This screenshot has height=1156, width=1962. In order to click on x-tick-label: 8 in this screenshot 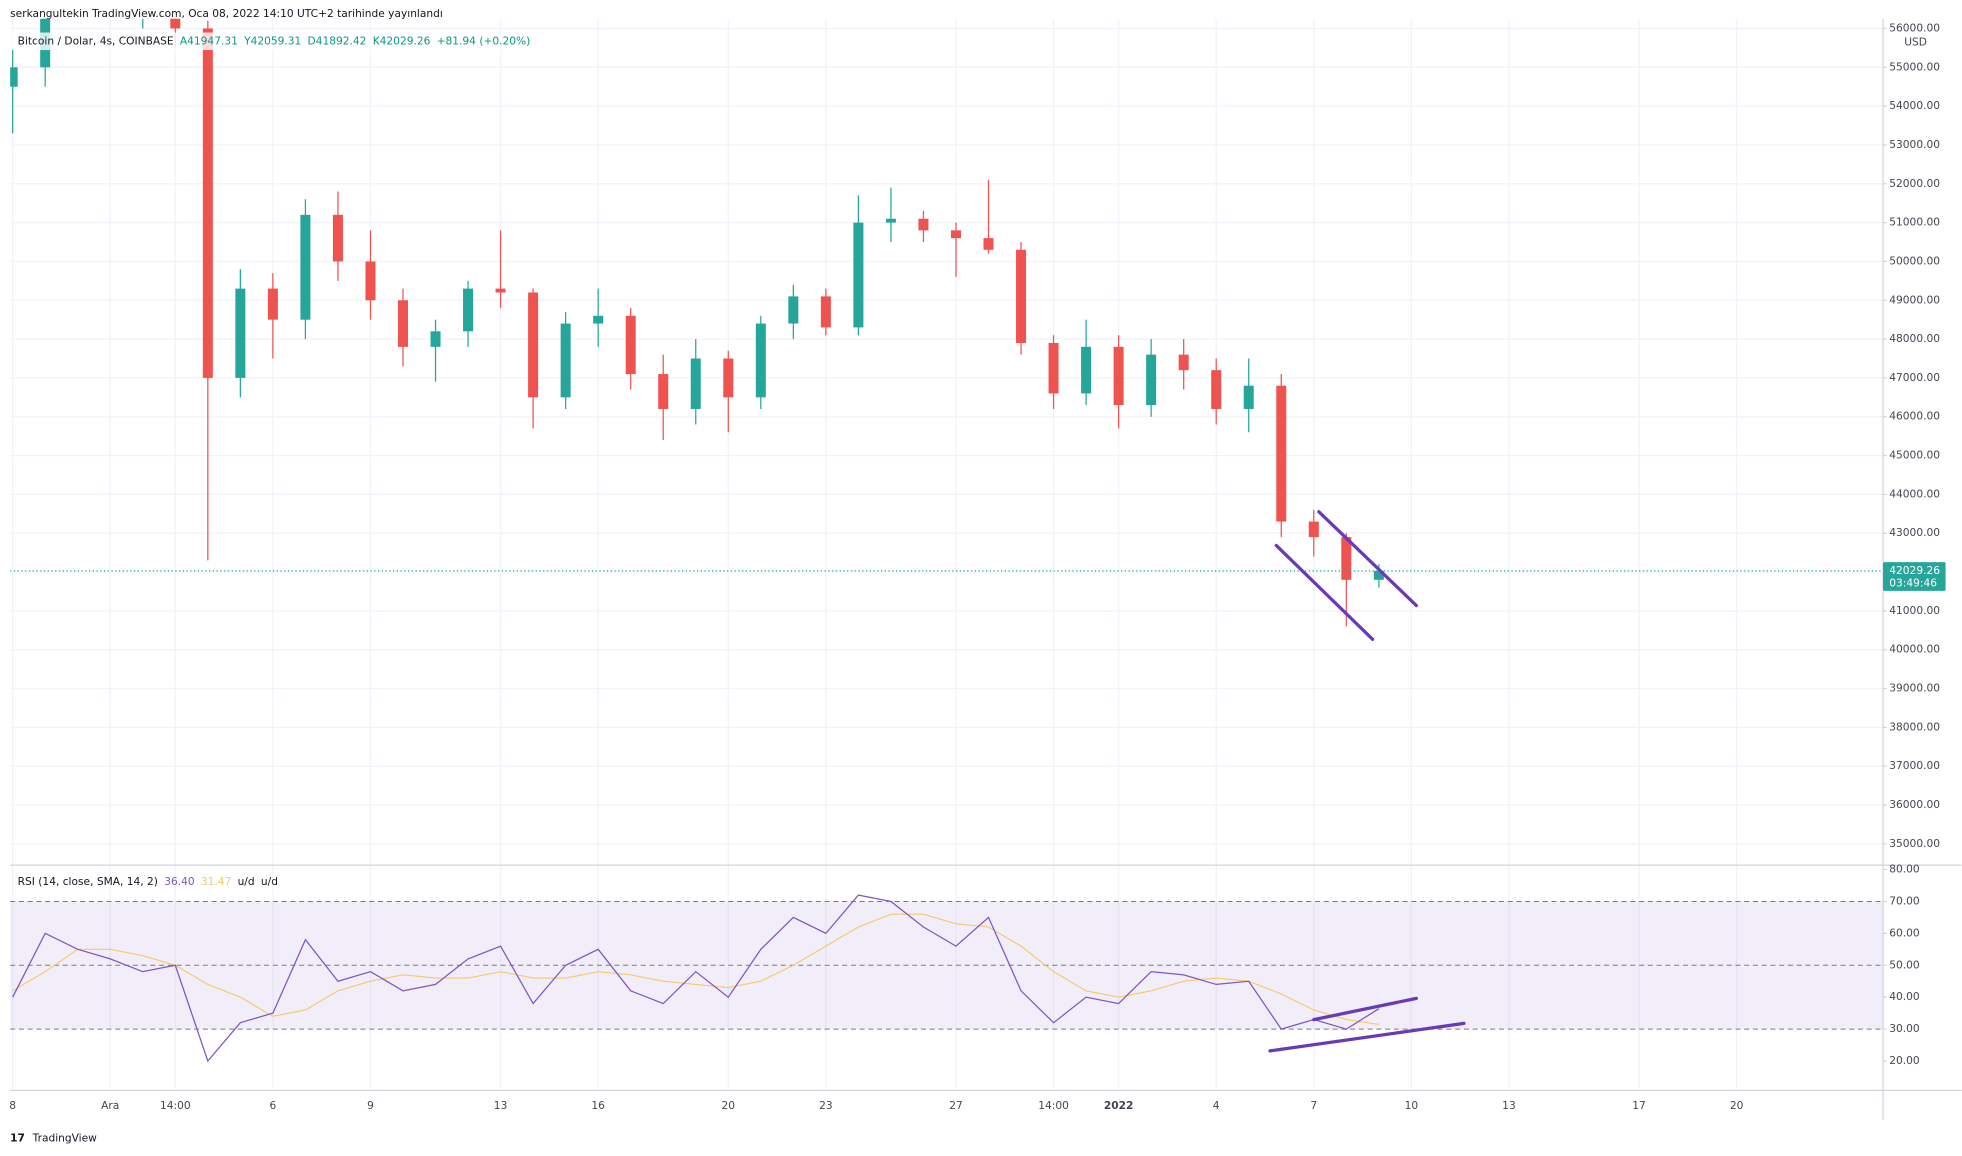, I will do `click(12, 1105)`.